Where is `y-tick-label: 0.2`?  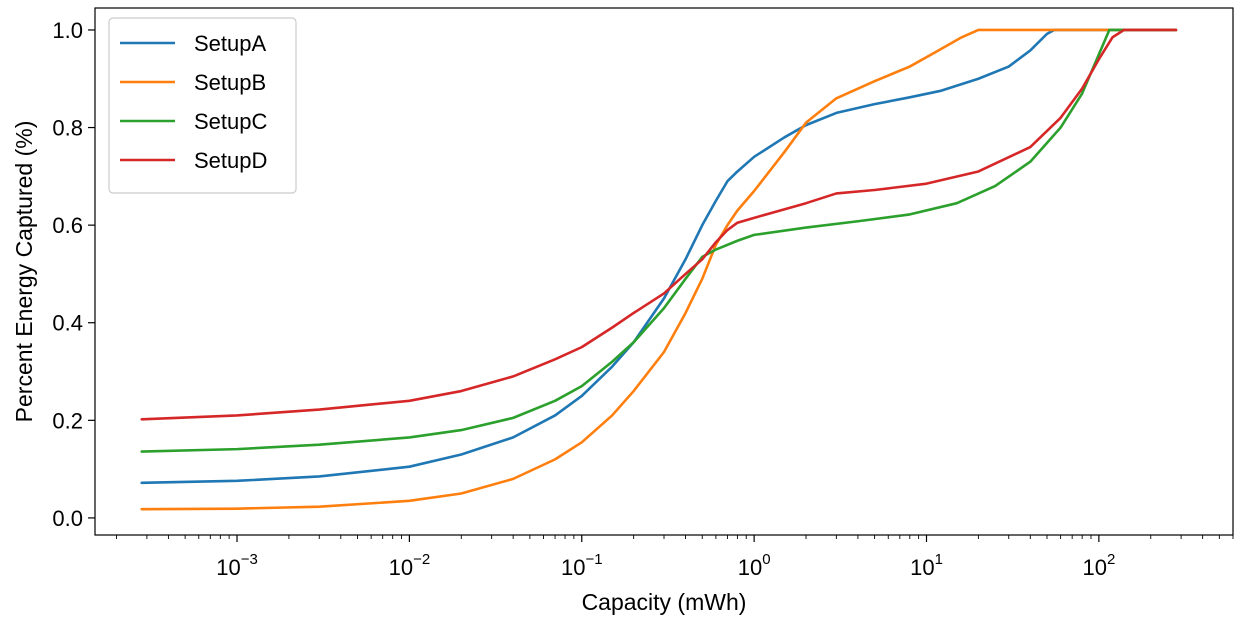
y-tick-label: 0.2 is located at coordinates (67, 420).